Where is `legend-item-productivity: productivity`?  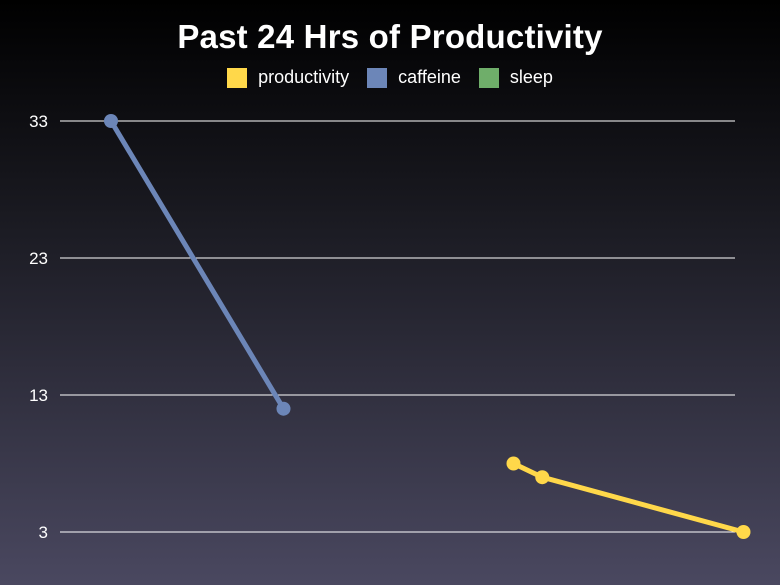 legend-item-productivity: productivity is located at coordinates (288, 77).